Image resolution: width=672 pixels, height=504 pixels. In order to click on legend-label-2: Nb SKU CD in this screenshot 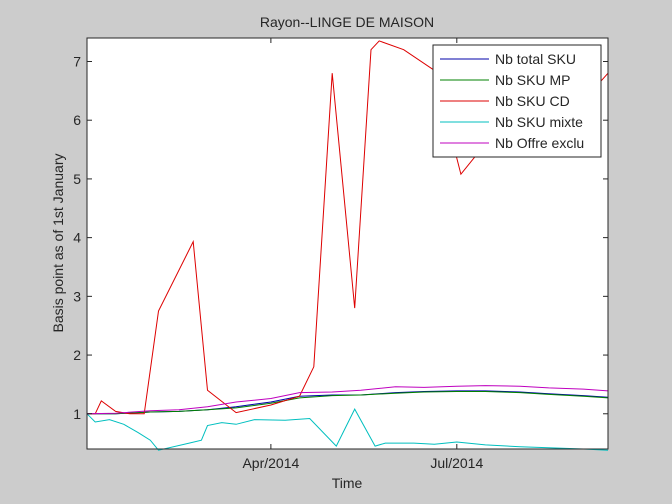, I will do `click(532, 101)`.